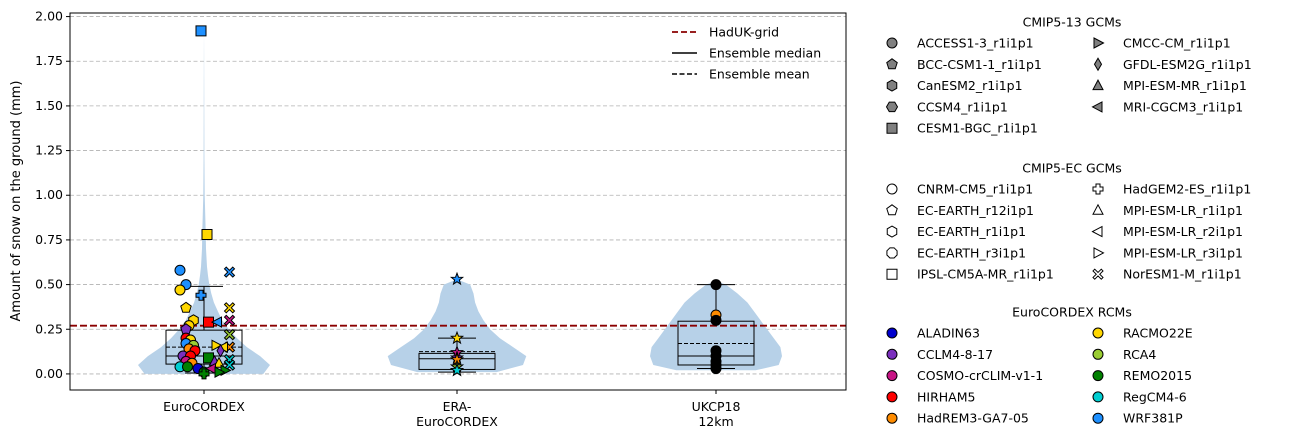 Image resolution: width=1293 pixels, height=440 pixels. What do you see at coordinates (948, 333) in the screenshot?
I see `legend-entry-label: ALADIN63` at bounding box center [948, 333].